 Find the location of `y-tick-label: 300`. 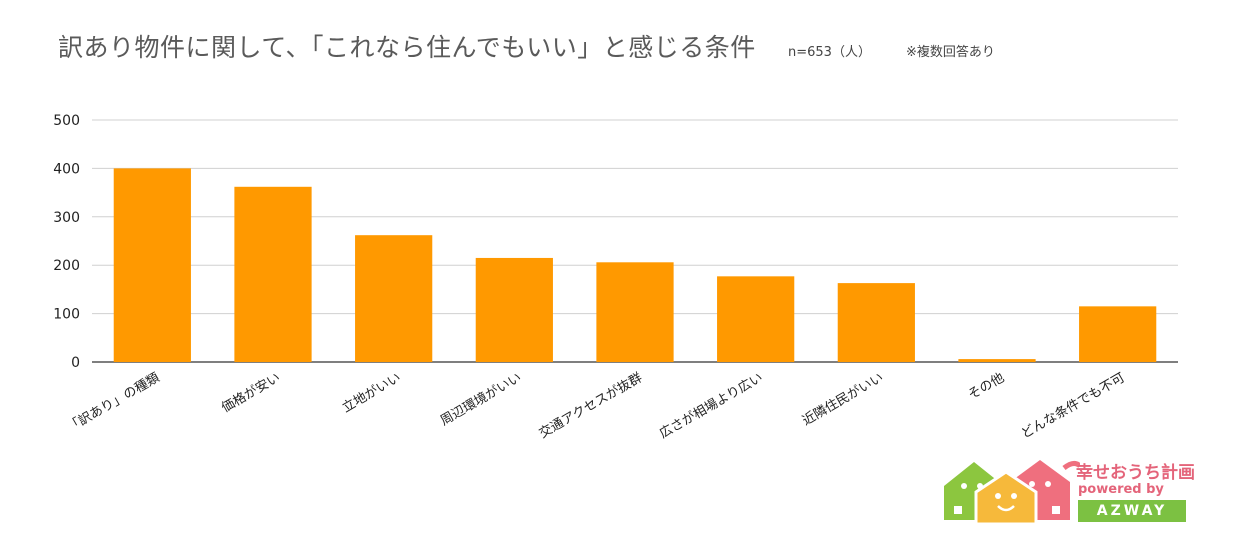

y-tick-label: 300 is located at coordinates (66, 218).